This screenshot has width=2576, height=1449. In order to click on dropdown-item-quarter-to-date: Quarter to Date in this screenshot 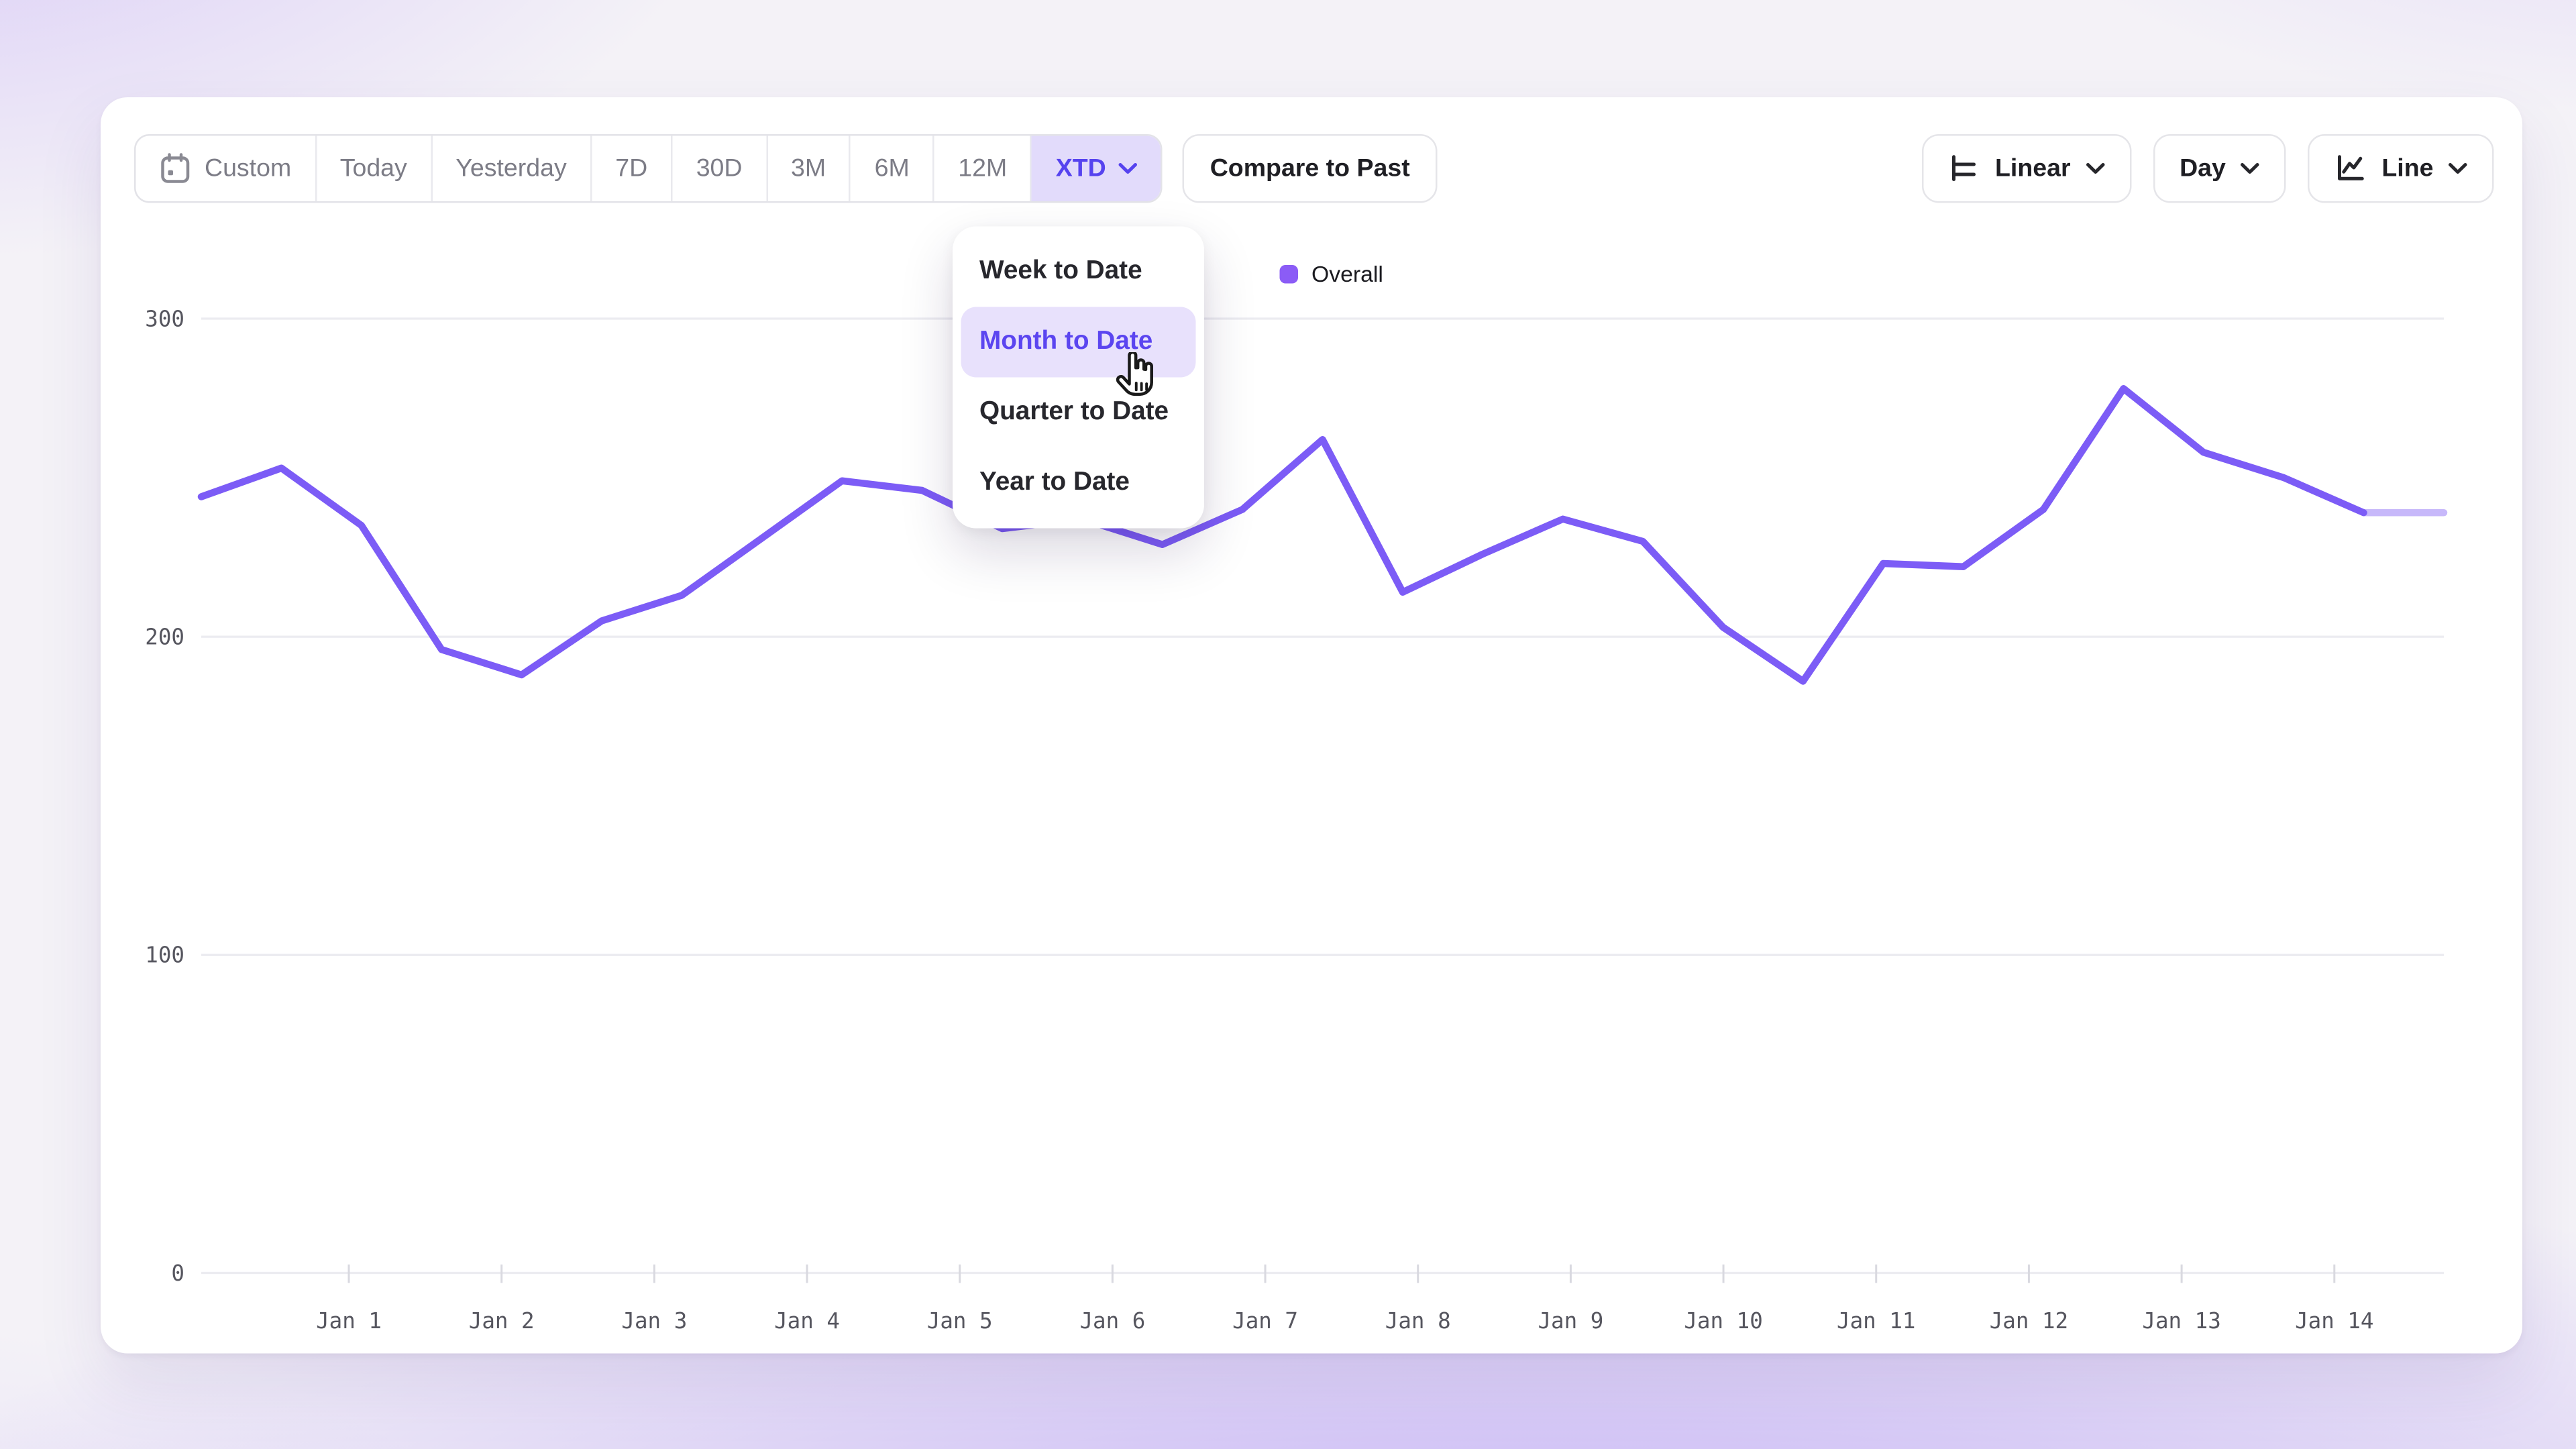, I will do `click(1074, 412)`.